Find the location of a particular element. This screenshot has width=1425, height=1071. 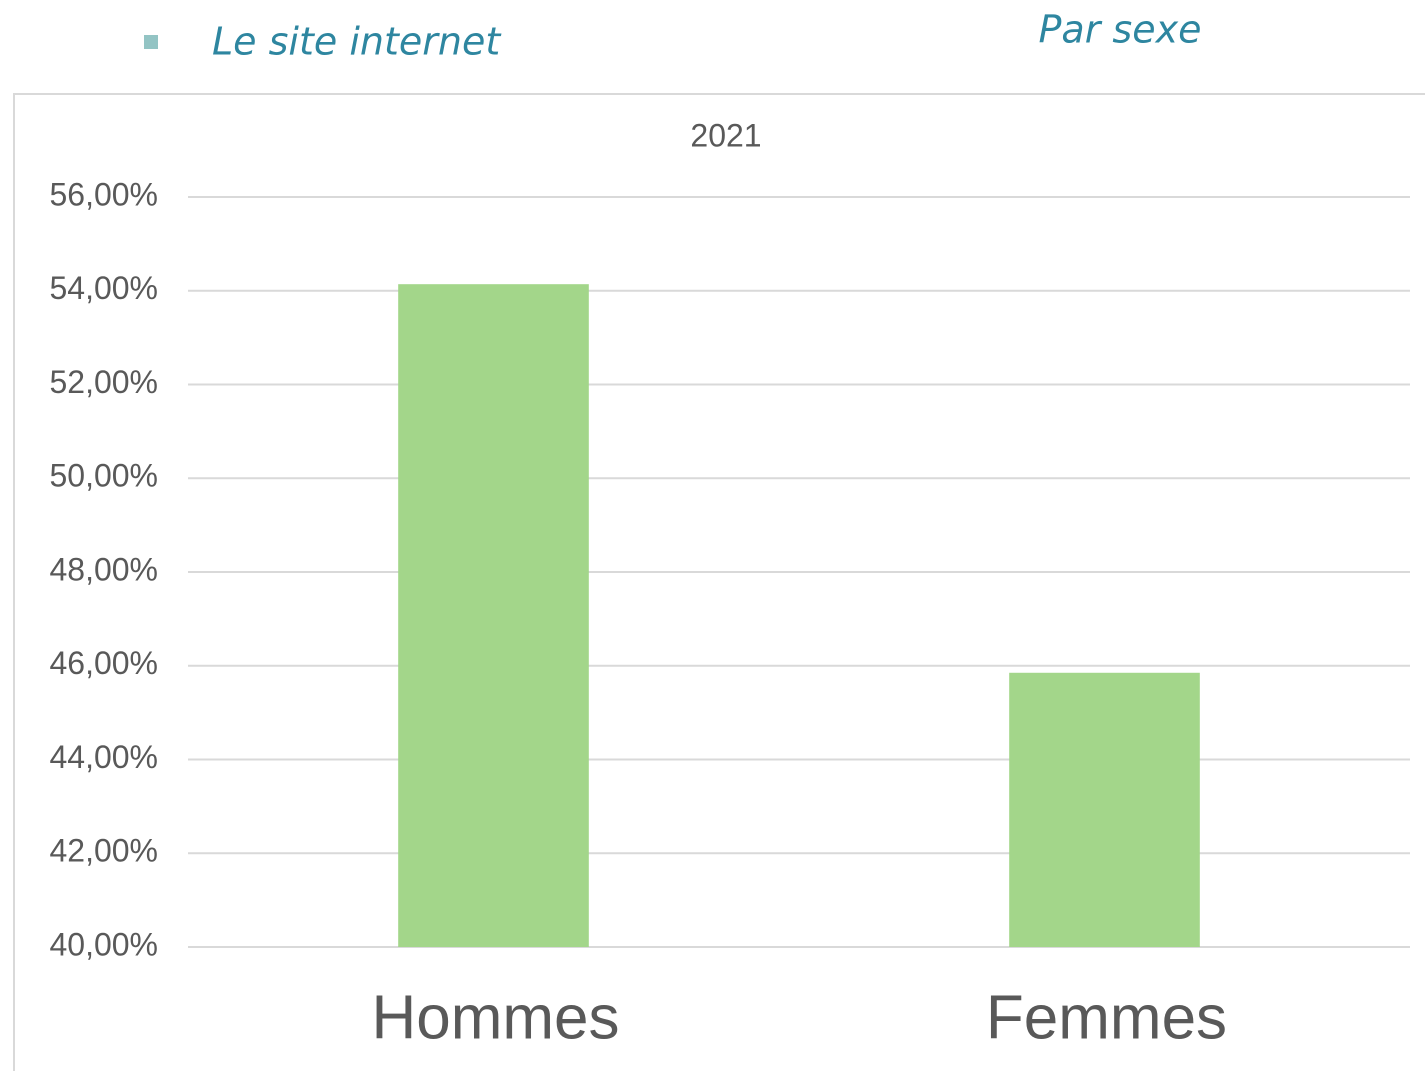

y-tick-label: 52,00% is located at coordinates (103, 382).